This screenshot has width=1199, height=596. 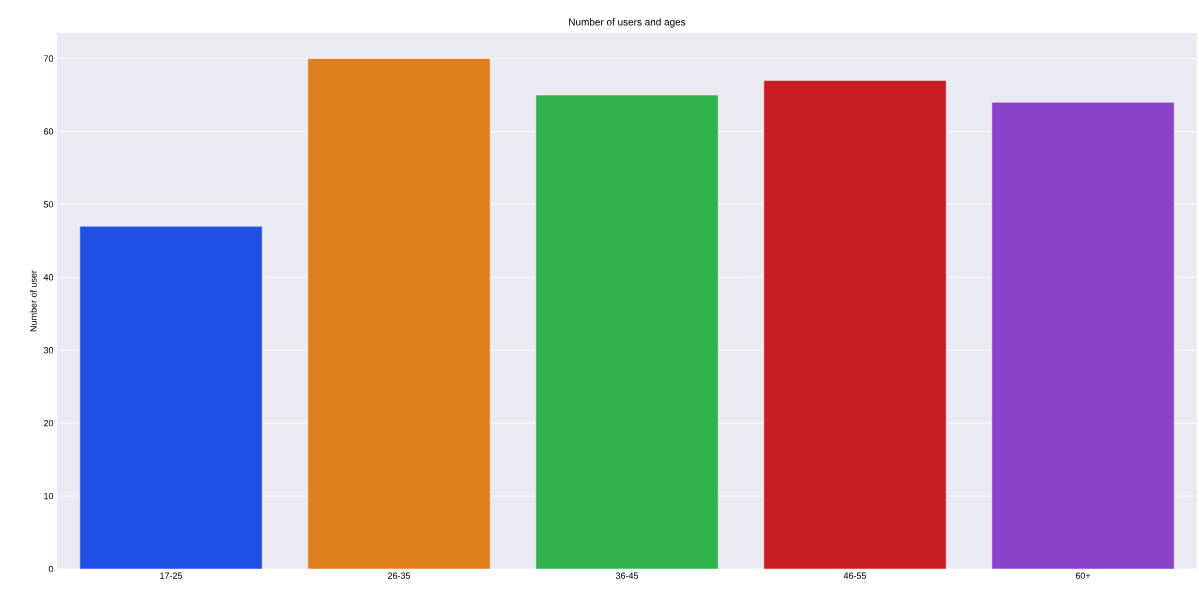 What do you see at coordinates (48, 131) in the screenshot?
I see `y-tick-label: 60` at bounding box center [48, 131].